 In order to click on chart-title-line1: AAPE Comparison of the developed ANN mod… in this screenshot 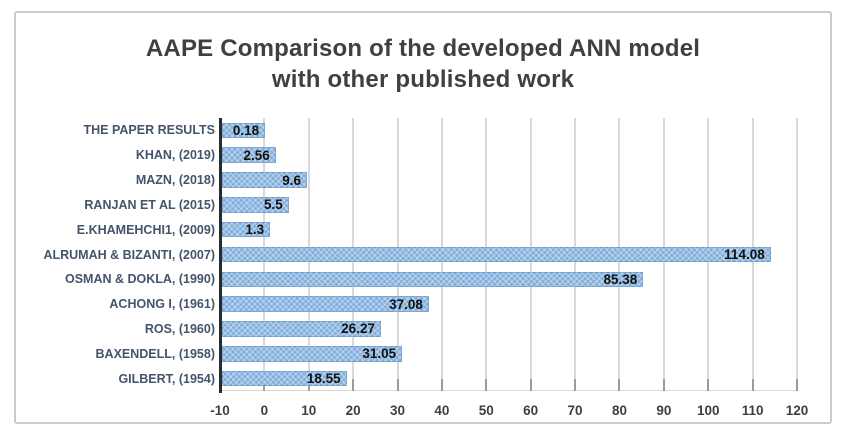, I will do `click(423, 48)`.